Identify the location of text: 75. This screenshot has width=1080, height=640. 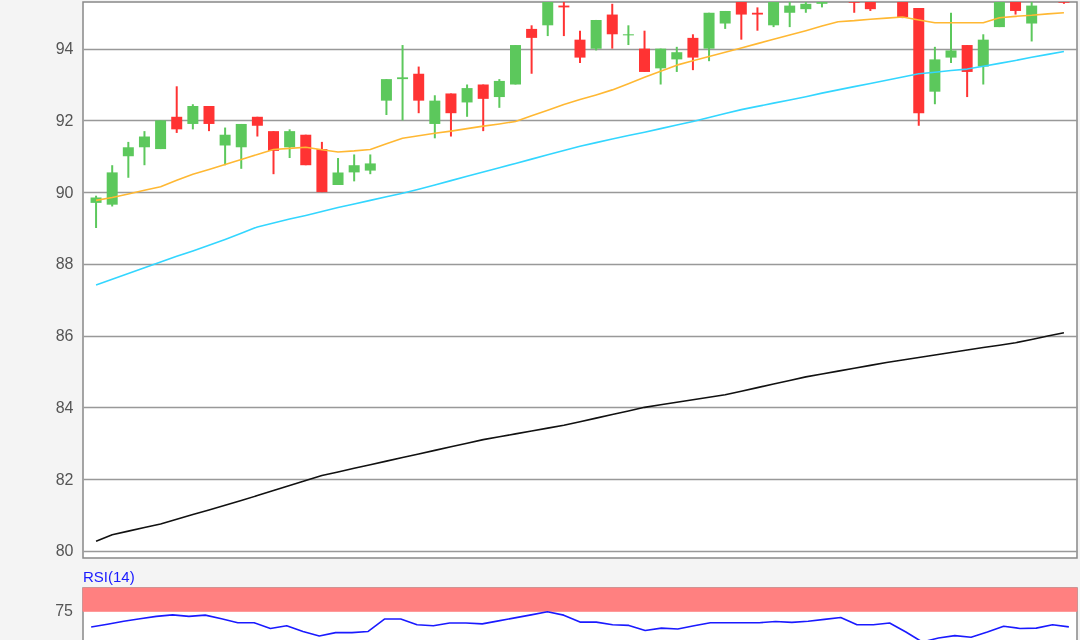
(64, 611).